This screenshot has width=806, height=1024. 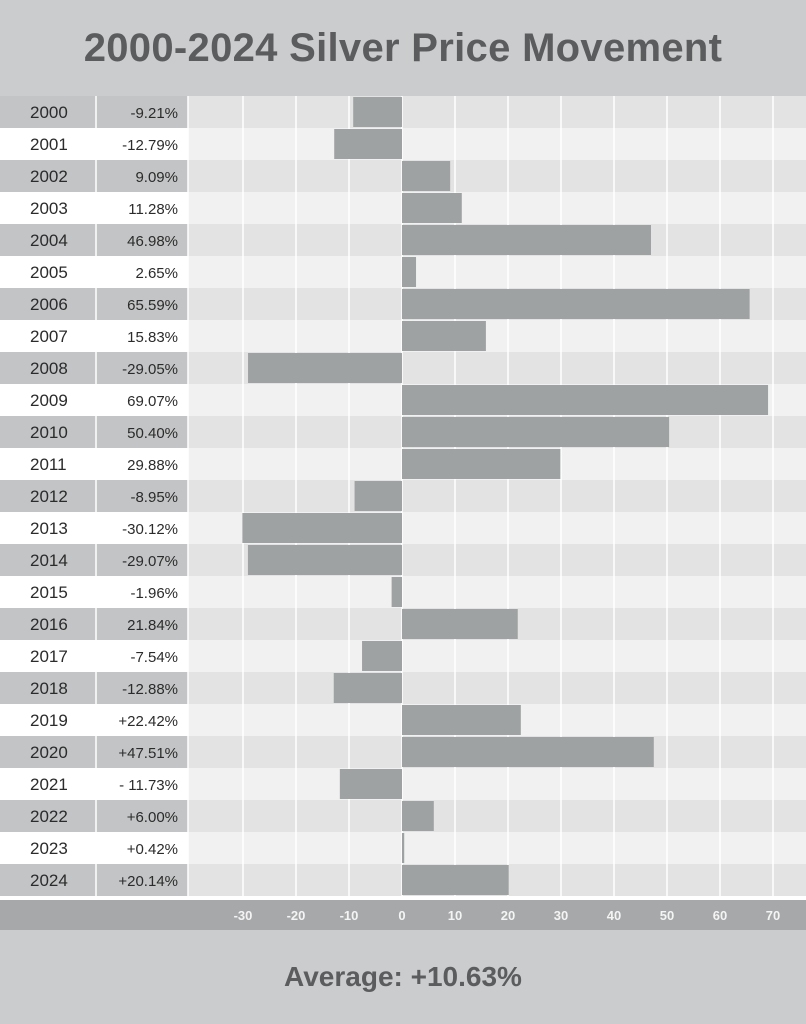 I want to click on value-label: -1.96%, so click(x=154, y=593).